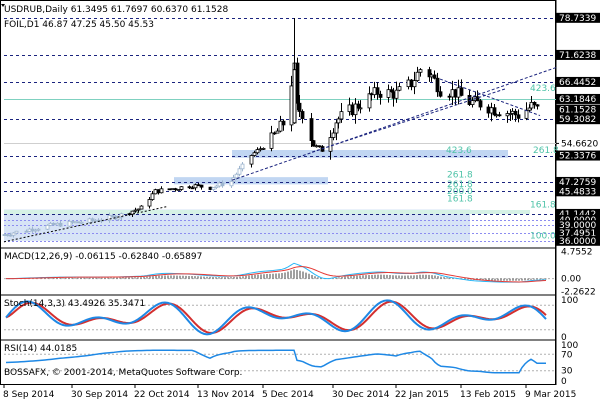  What do you see at coordinates (577, 56) in the screenshot?
I see `price-tag-label: 71.6238` at bounding box center [577, 56].